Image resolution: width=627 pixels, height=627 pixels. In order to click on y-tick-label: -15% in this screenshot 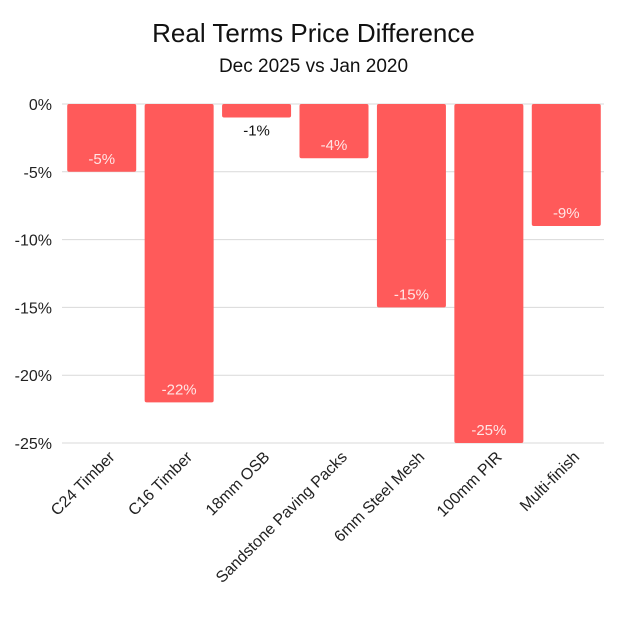, I will do `click(33, 308)`.